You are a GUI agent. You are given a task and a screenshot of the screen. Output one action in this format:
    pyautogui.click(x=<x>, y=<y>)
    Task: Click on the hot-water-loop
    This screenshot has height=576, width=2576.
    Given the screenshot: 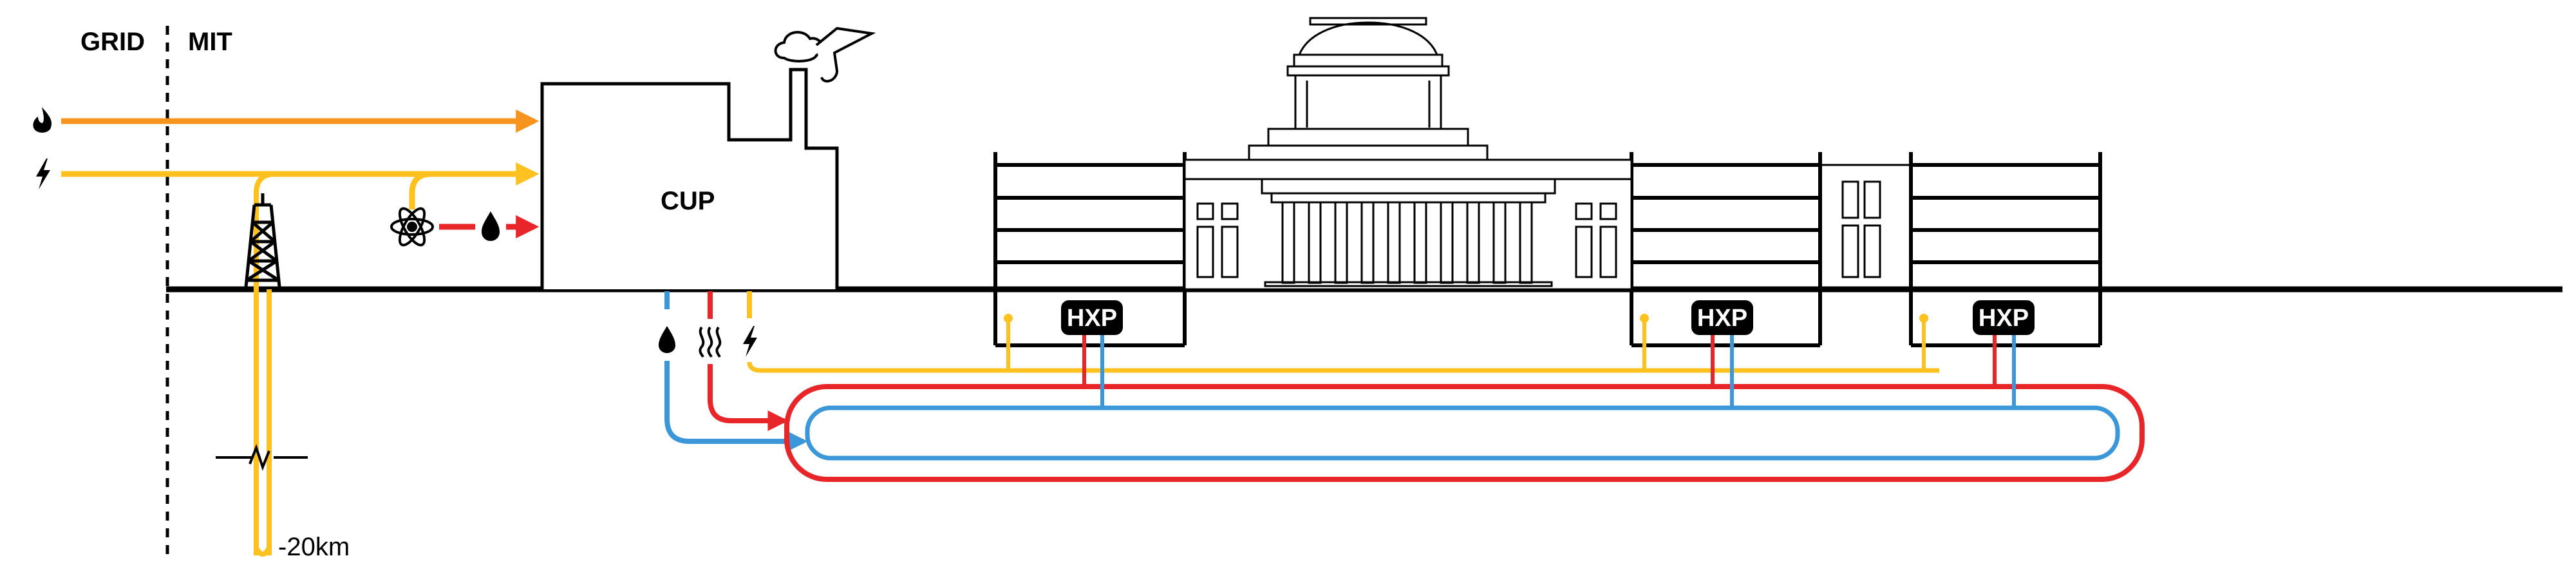 What is the action you would take?
    pyautogui.click(x=1464, y=433)
    